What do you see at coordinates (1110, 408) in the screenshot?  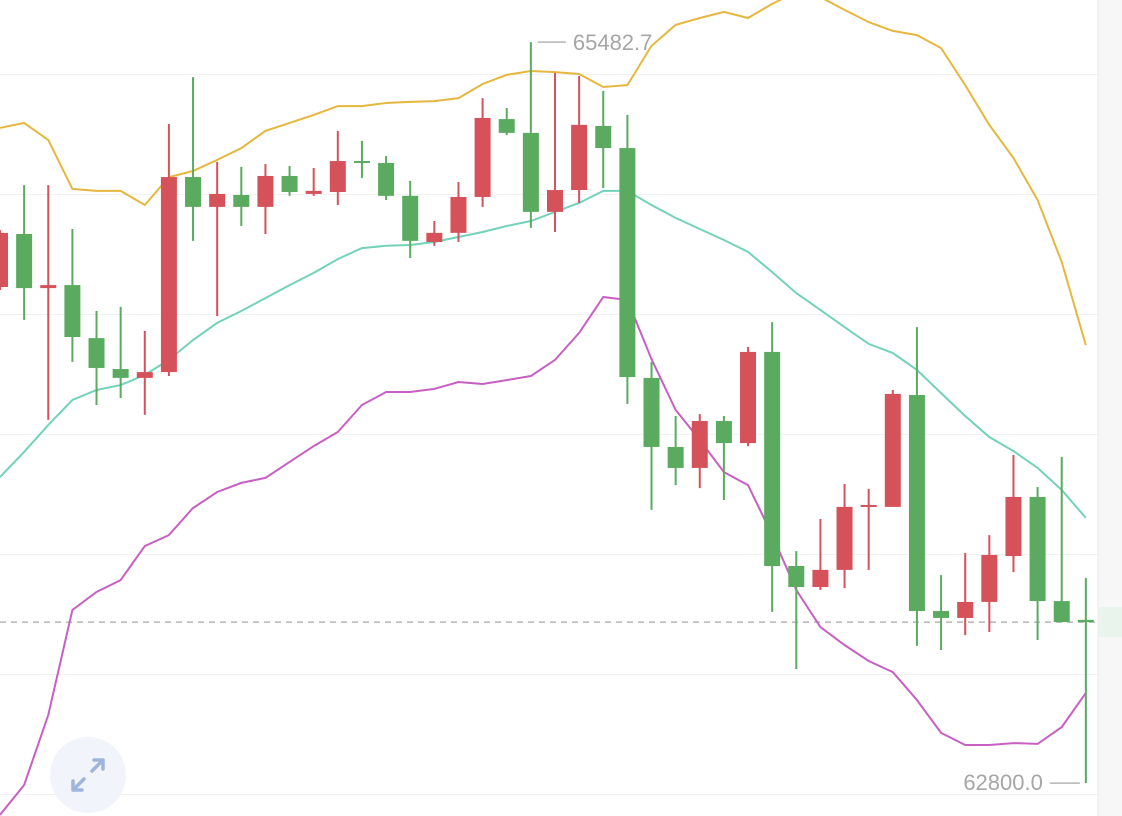 I see `price-axis-panel` at bounding box center [1110, 408].